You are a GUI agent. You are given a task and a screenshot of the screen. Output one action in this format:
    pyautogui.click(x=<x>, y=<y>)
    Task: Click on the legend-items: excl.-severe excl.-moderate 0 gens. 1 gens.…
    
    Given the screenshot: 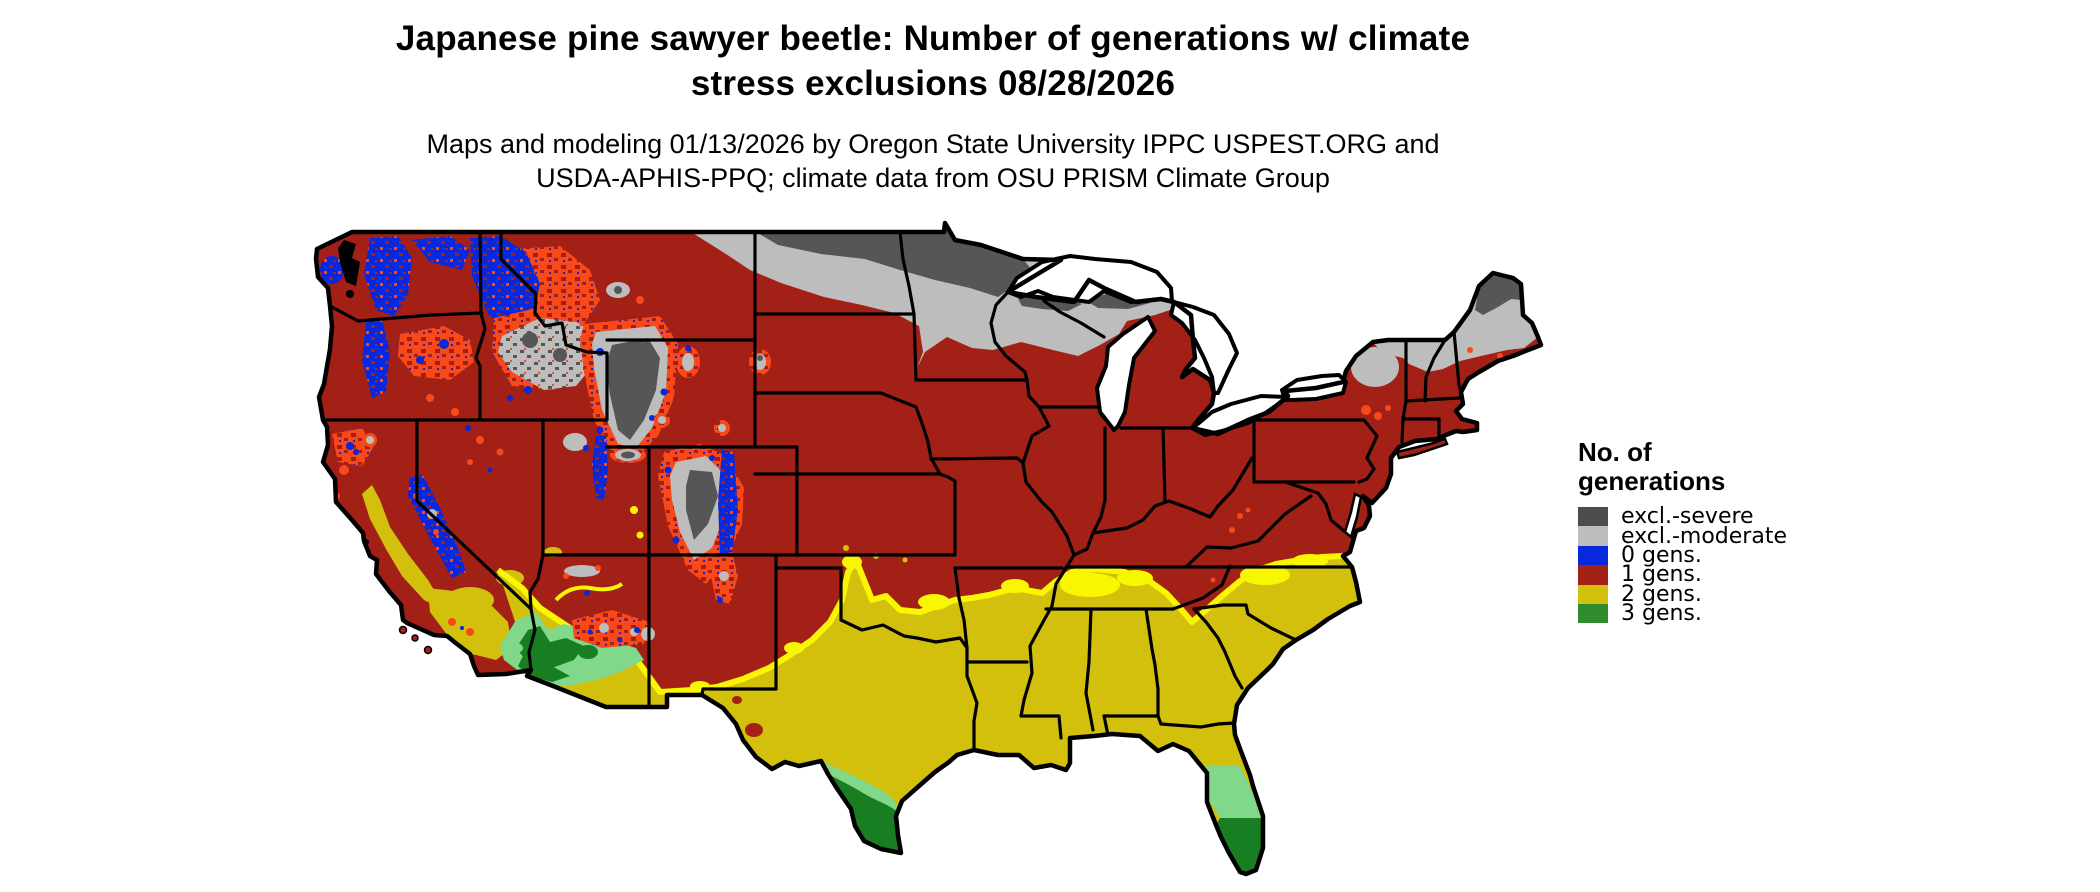 What is the action you would take?
    pyautogui.click(x=1682, y=565)
    